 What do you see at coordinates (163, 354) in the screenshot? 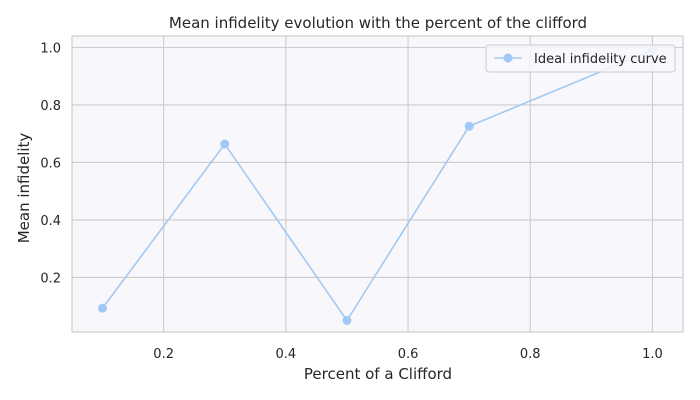
I see `x-tick-label: 0.2` at bounding box center [163, 354].